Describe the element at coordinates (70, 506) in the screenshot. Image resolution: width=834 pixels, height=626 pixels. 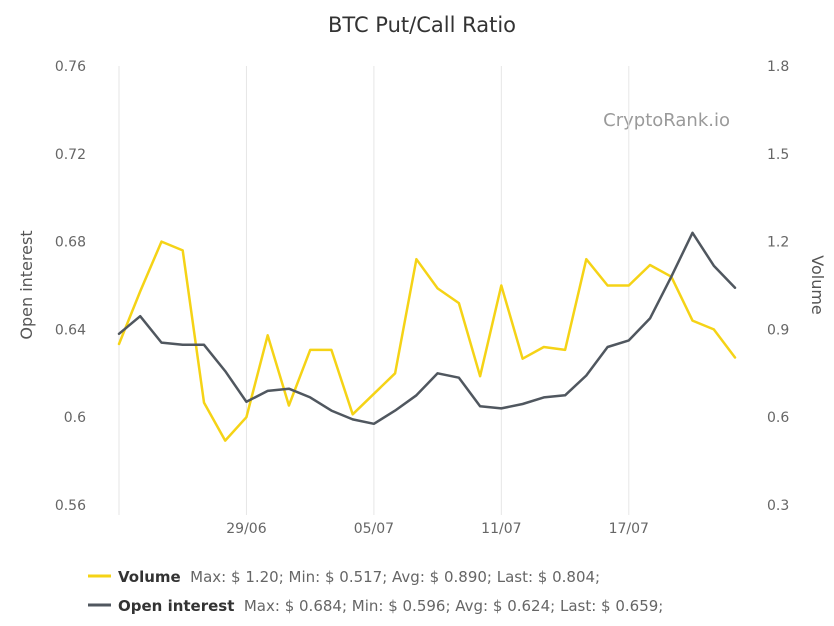
I see `left-tick-label: 0.56` at that location.